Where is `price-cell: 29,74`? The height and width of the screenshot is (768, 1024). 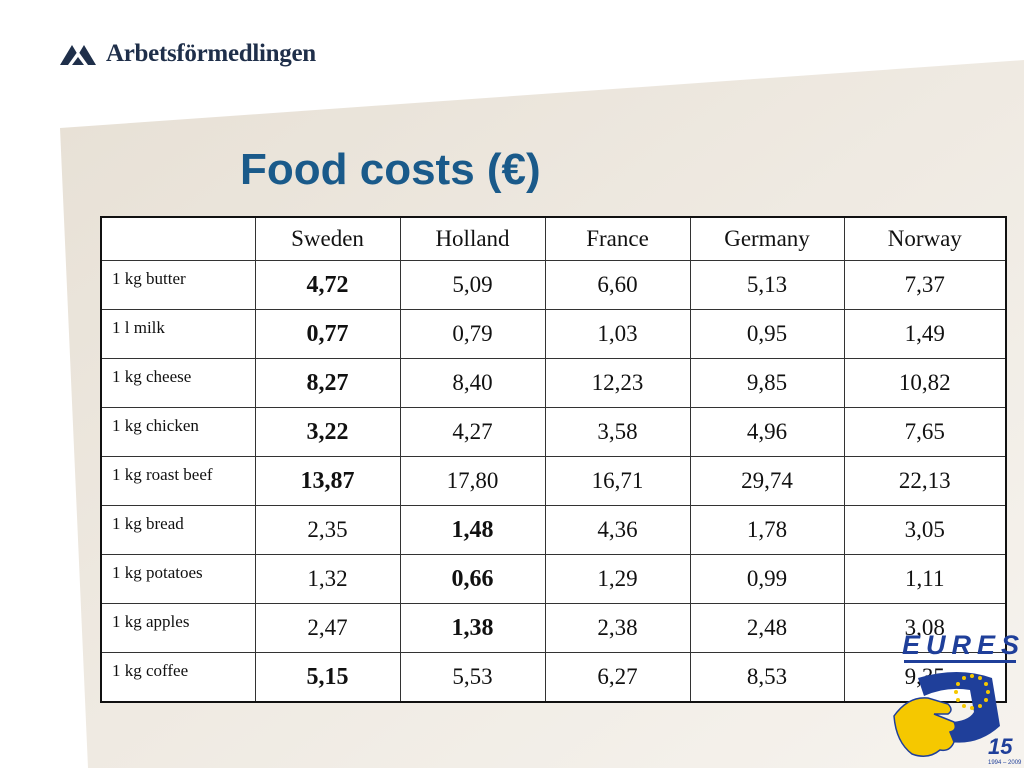 price-cell: 29,74 is located at coordinates (767, 481).